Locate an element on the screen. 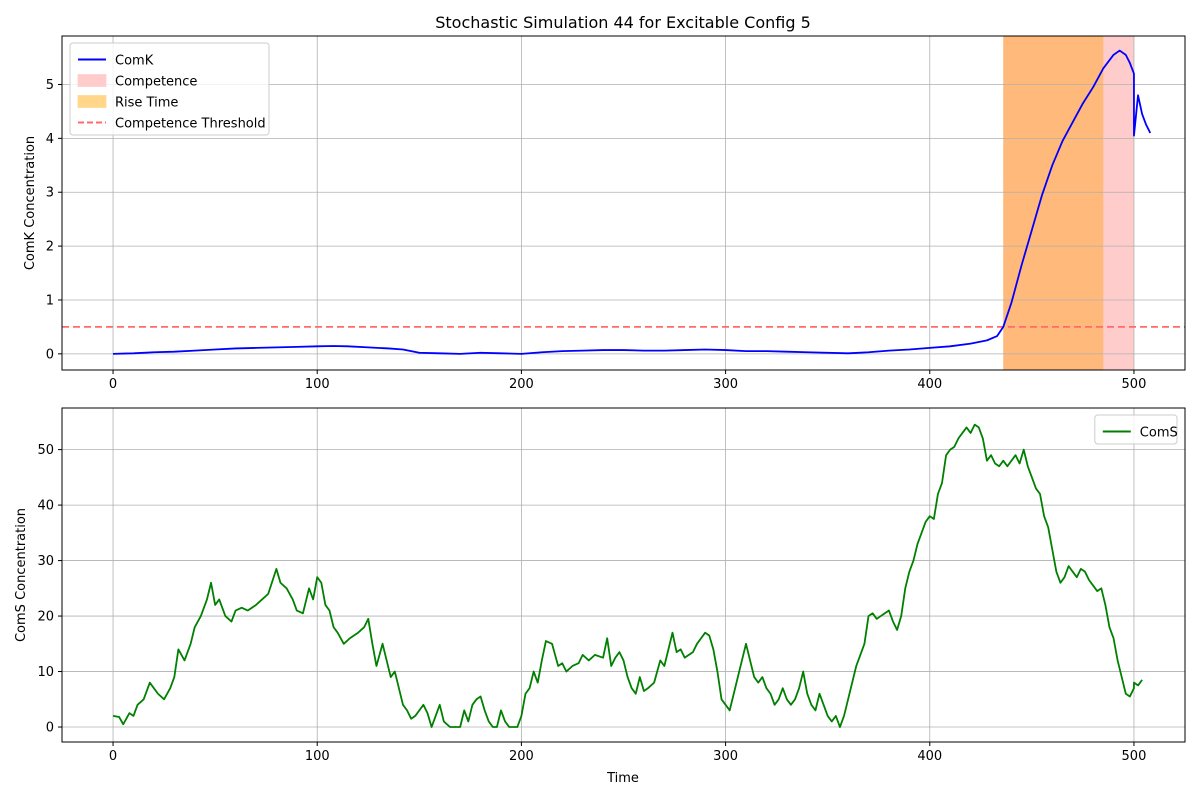 This screenshot has height=800, width=1200. coms-x-tick-label: 400 is located at coordinates (929, 756).